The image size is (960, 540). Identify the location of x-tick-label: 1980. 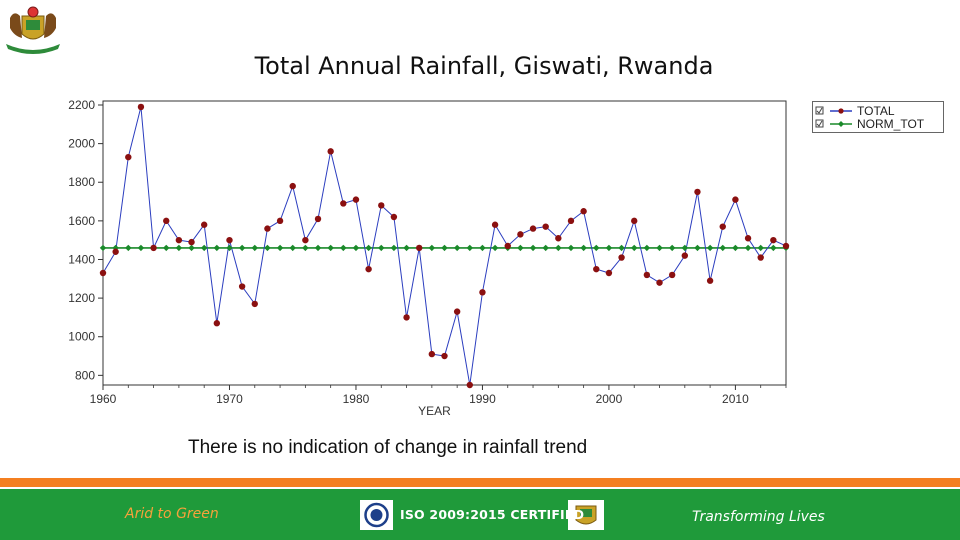
(356, 399).